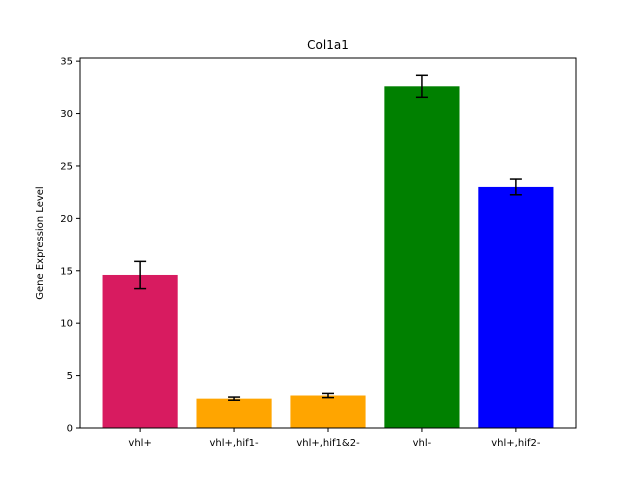 The image size is (640, 480). Describe the element at coordinates (70, 246) in the screenshot. I see `y-axis: 0 5 10 15 20 25 30 35` at that location.